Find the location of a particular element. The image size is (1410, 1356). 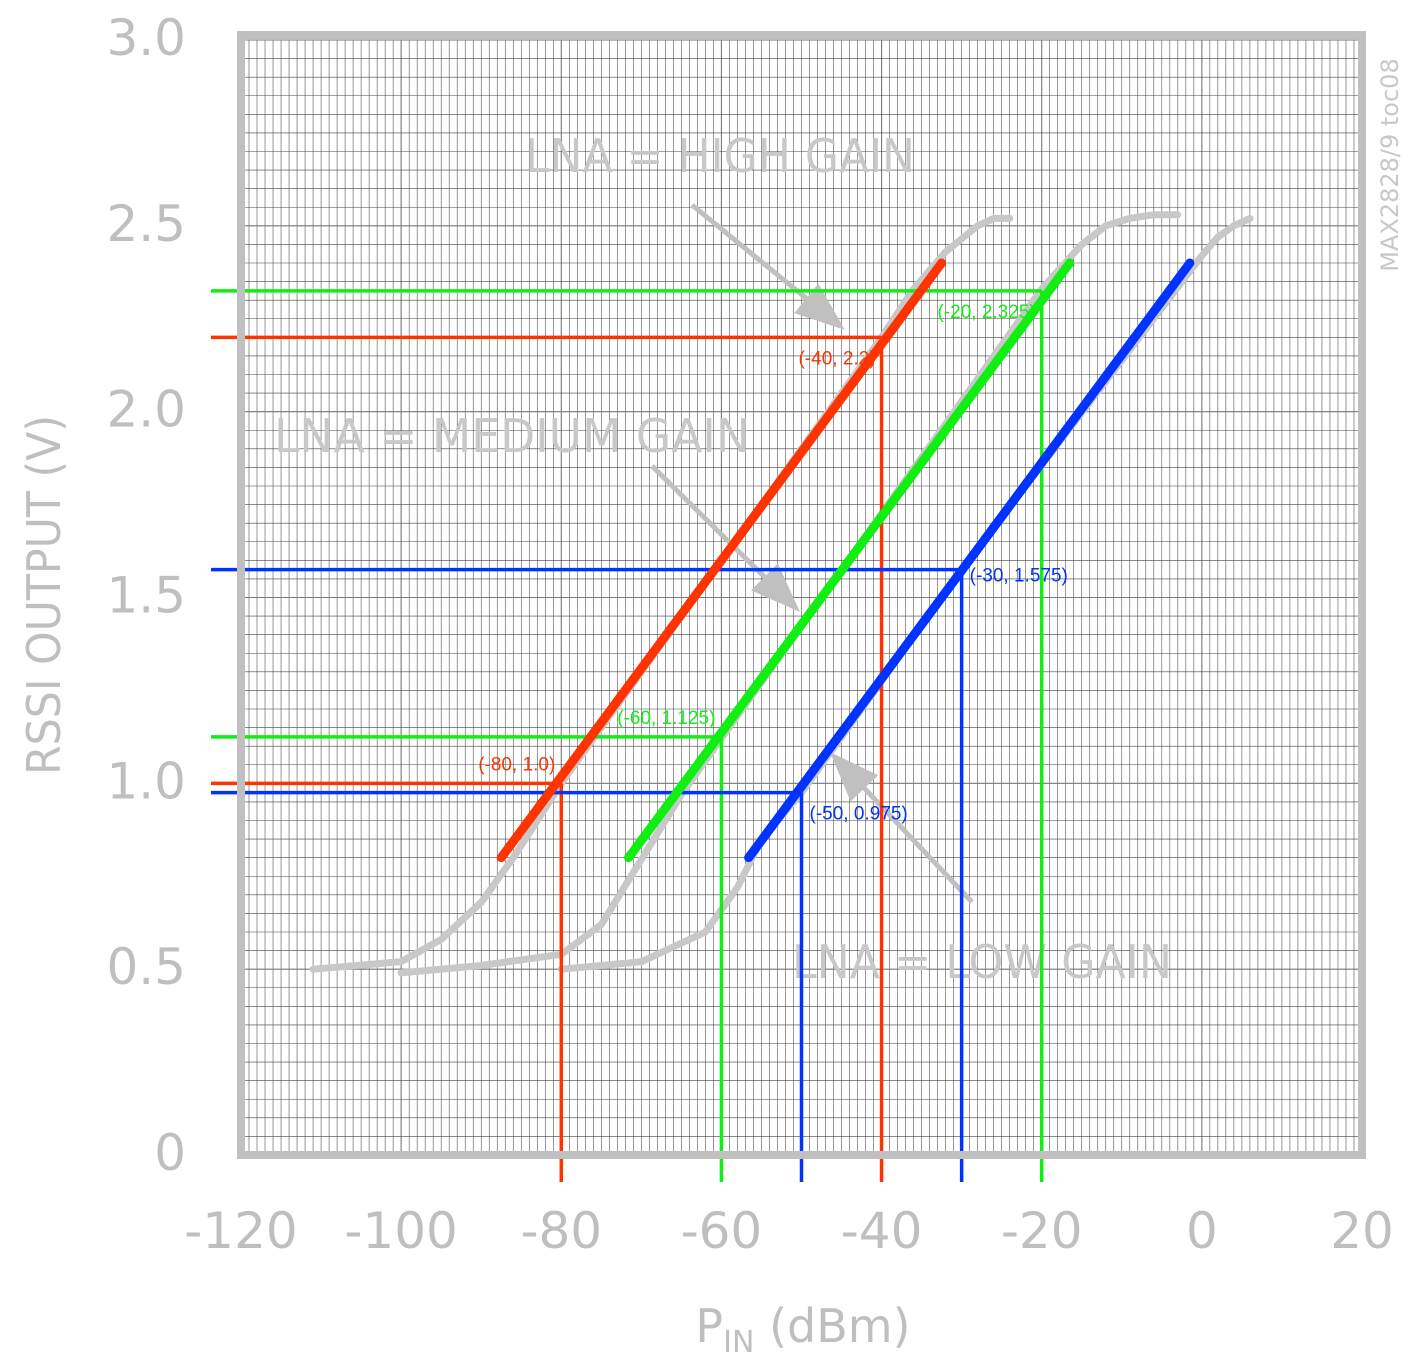

x-tick-label: -20 is located at coordinates (1042, 1231).